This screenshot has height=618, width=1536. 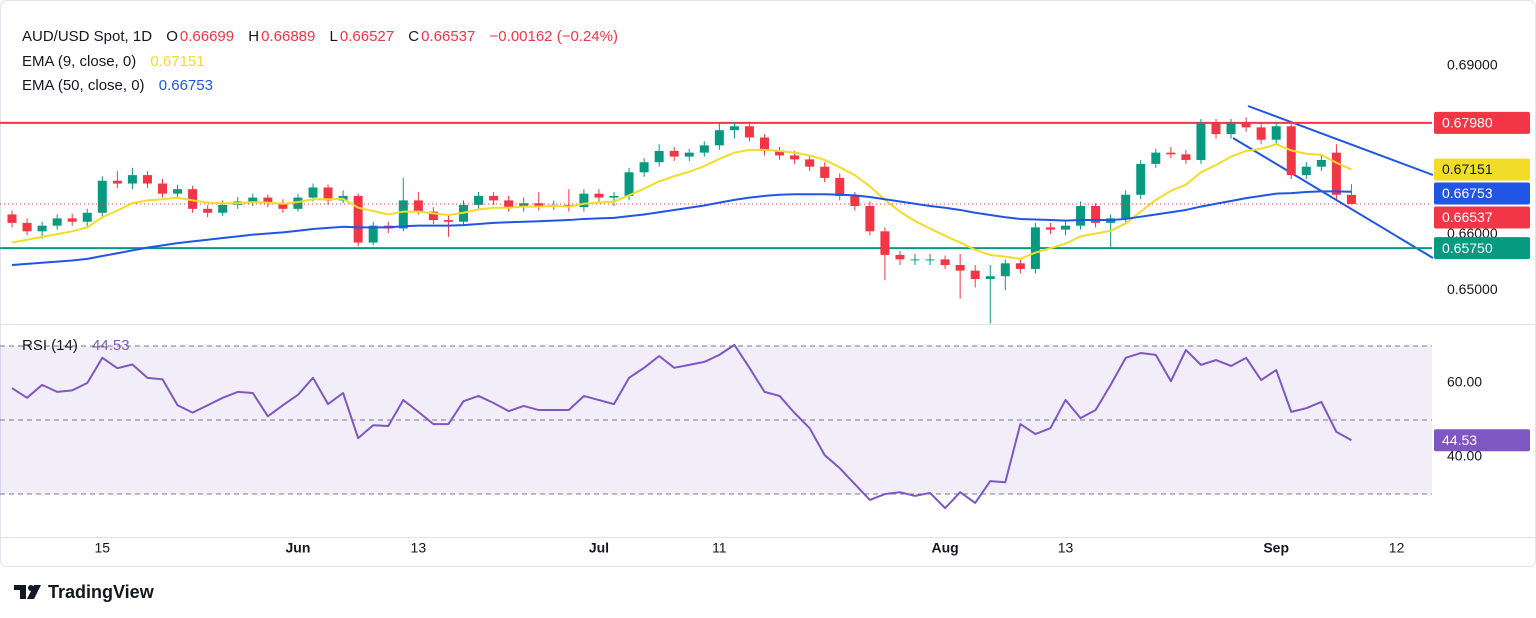 I want to click on legend-value: 0.67151, so click(x=177, y=61).